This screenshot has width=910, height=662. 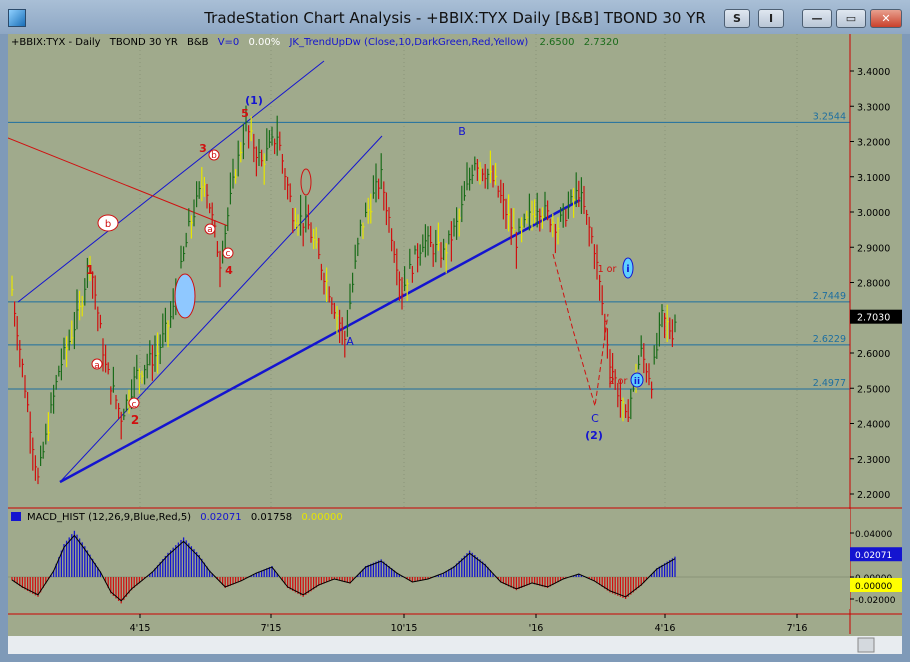 I want to click on x-tick-label: 4'15, so click(x=140, y=628).